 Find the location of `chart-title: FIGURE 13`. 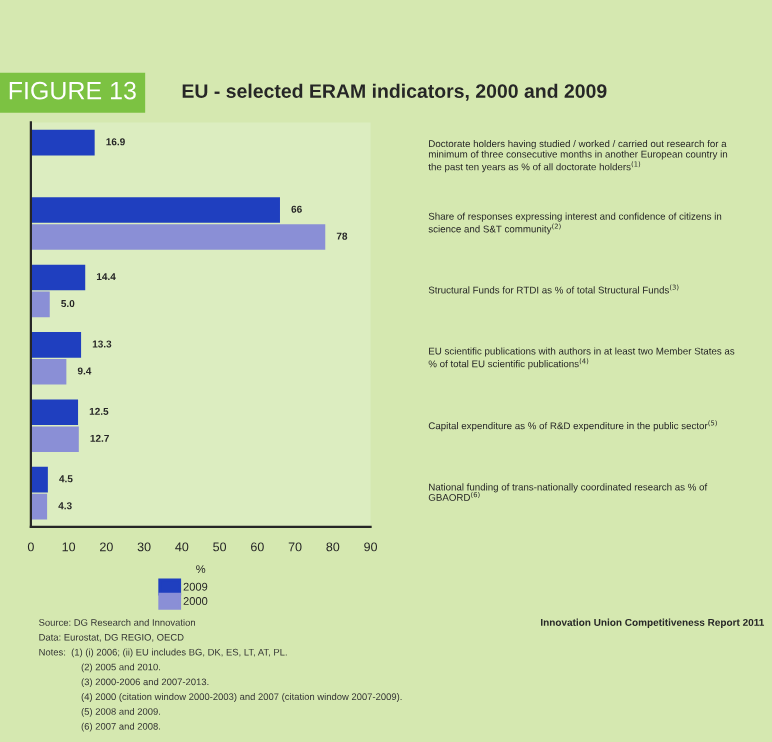

chart-title: FIGURE 13 is located at coordinates (72, 90).